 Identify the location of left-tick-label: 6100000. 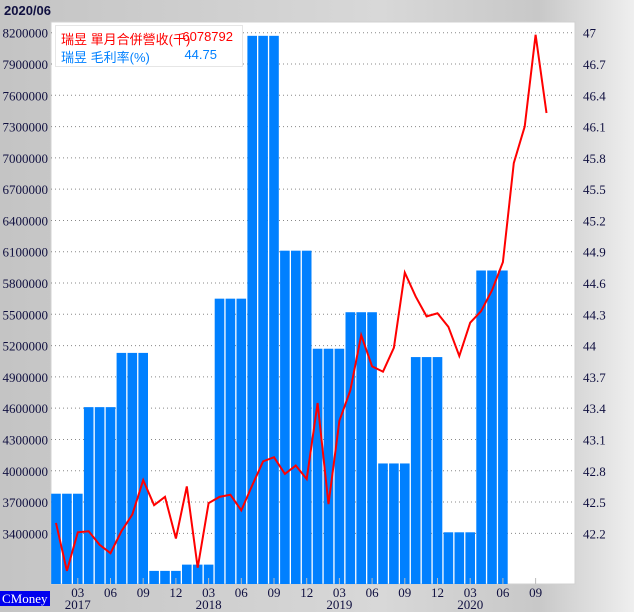
(26, 252).